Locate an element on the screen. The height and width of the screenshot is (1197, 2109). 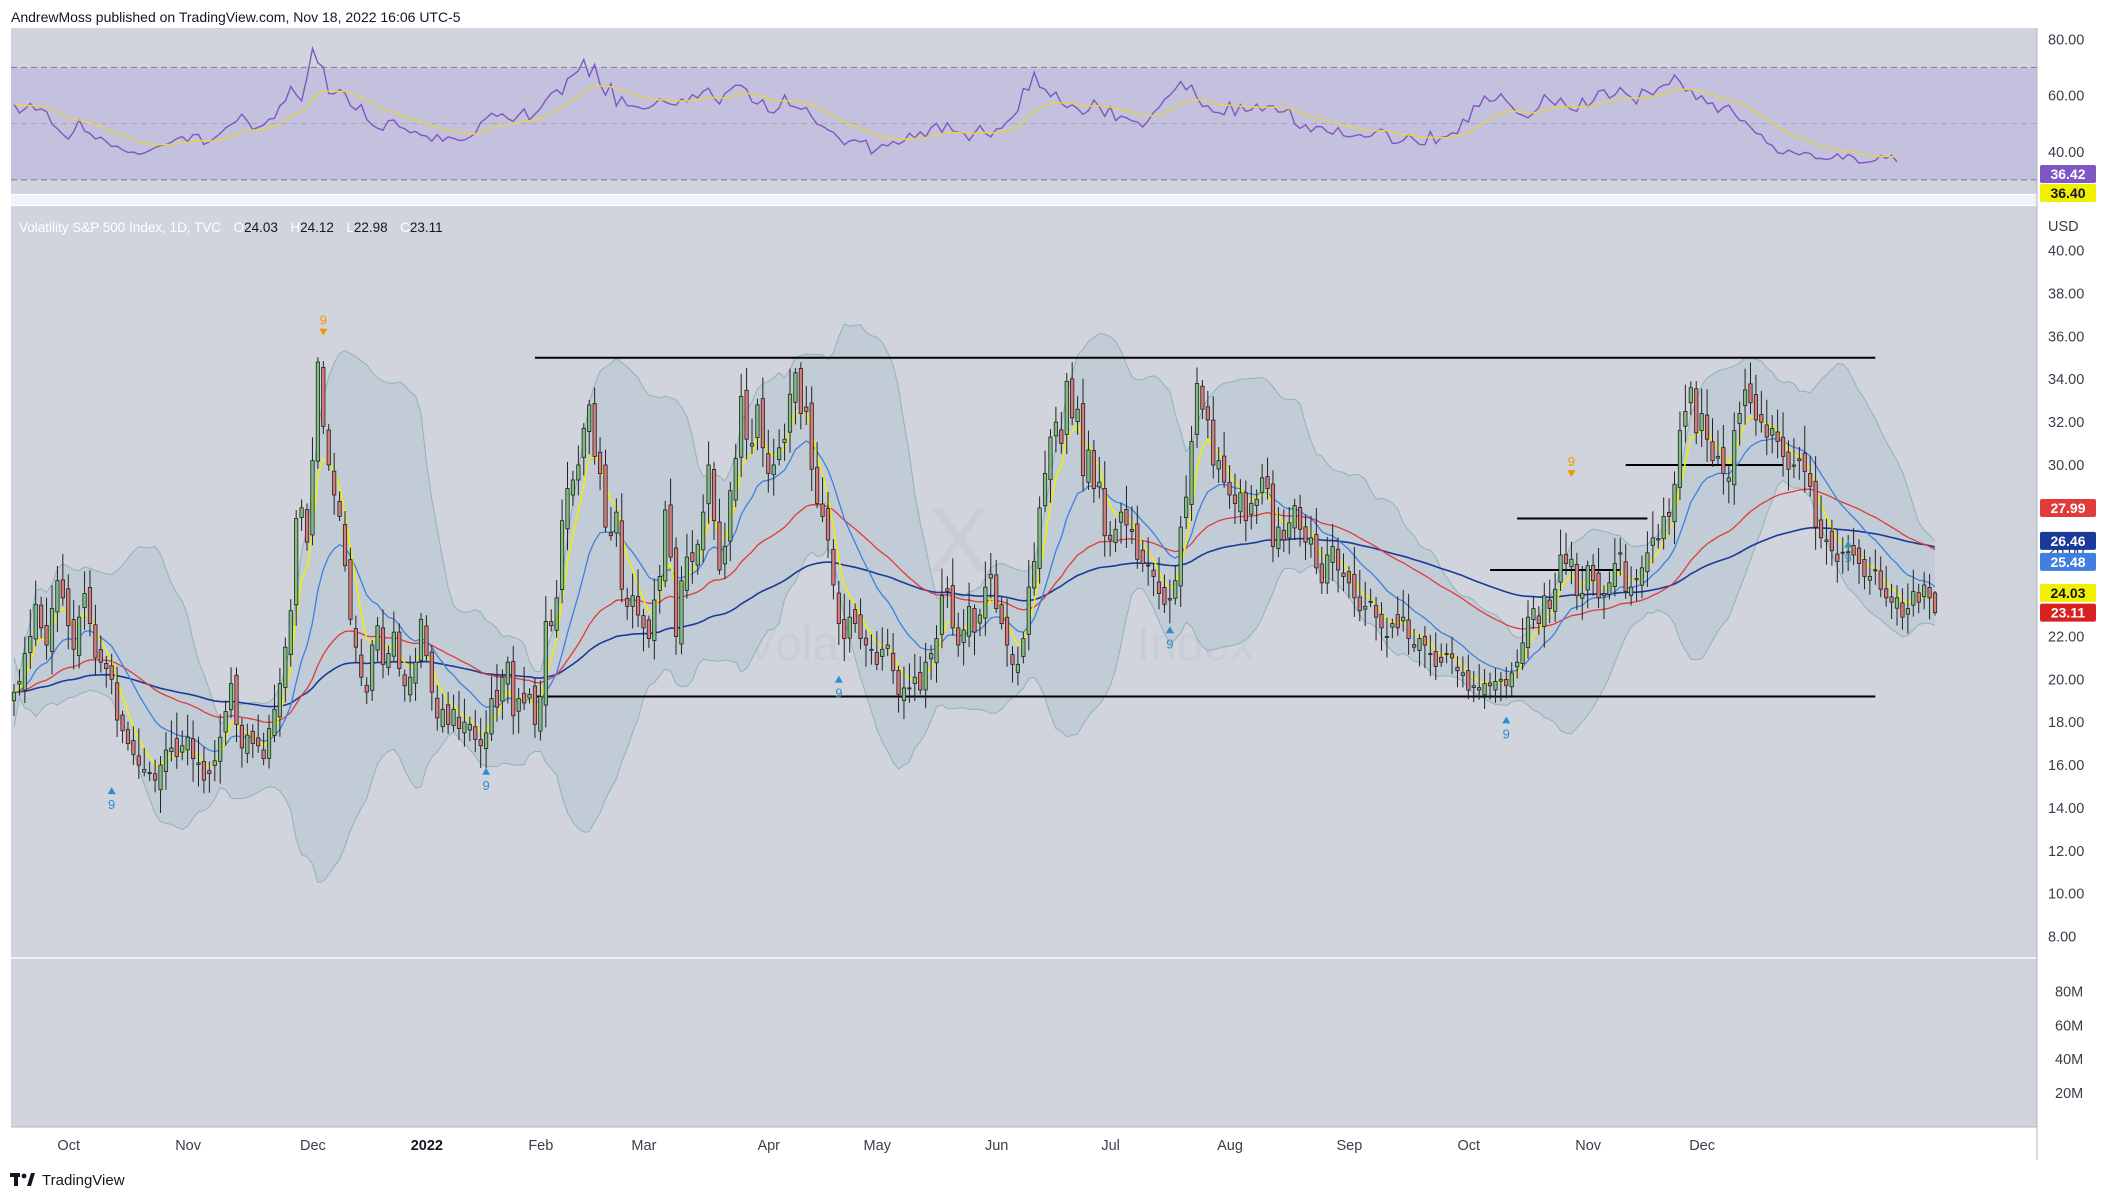
volume-tick-label: 40M is located at coordinates (2069, 1060).